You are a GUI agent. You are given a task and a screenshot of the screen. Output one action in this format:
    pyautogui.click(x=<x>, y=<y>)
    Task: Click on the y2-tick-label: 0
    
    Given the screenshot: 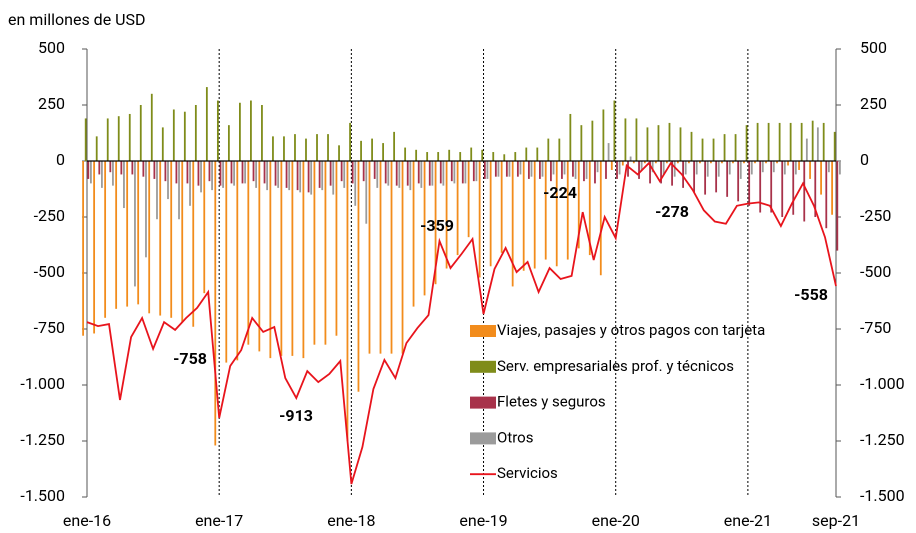 What is the action you would take?
    pyautogui.click(x=864, y=159)
    